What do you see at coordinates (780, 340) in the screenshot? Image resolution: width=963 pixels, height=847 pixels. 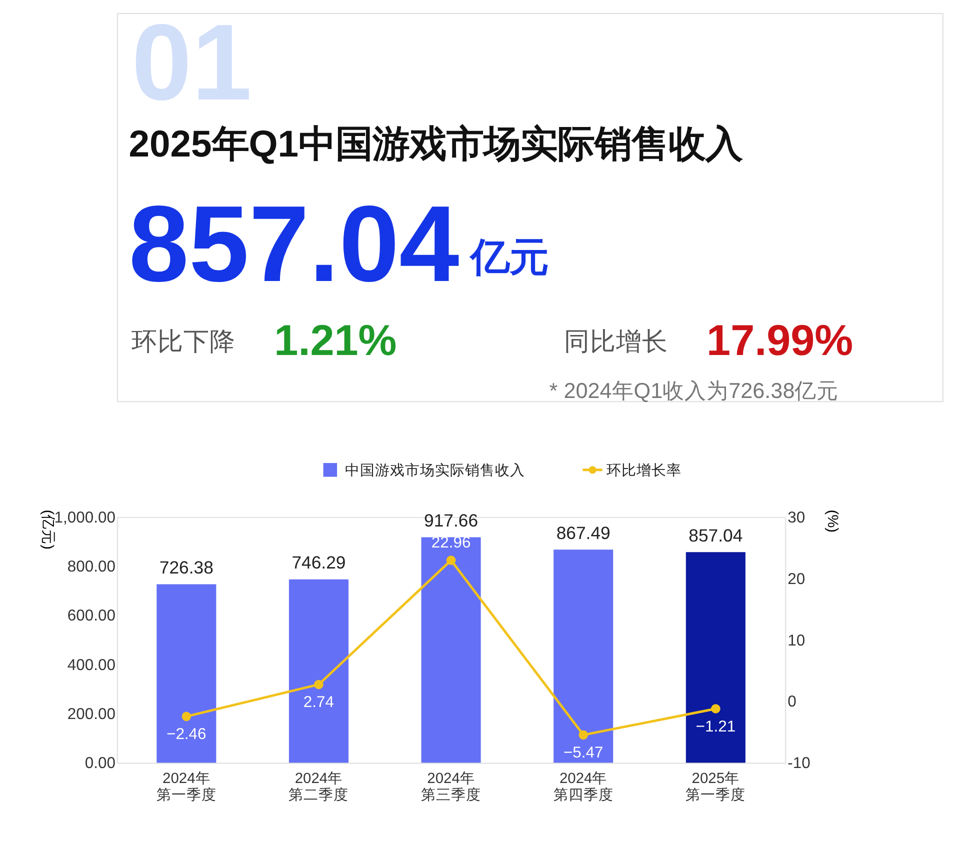 I see `text: 17.99%` at bounding box center [780, 340].